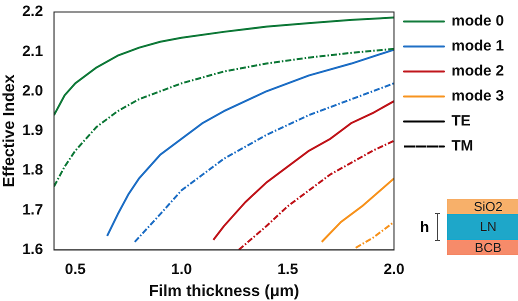  I want to click on line-series, so click(316, 195).